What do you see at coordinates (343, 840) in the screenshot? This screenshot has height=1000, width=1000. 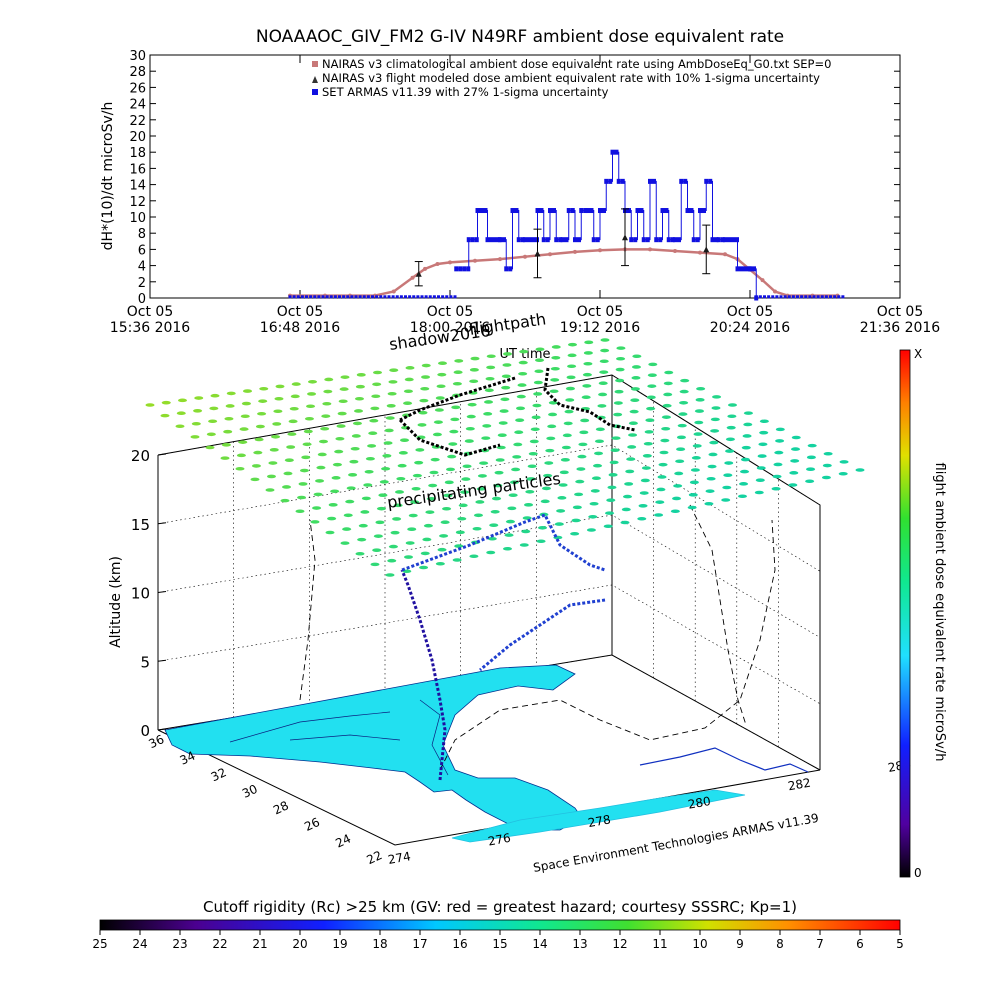 I see `latitude-tick-label: 24` at bounding box center [343, 840].